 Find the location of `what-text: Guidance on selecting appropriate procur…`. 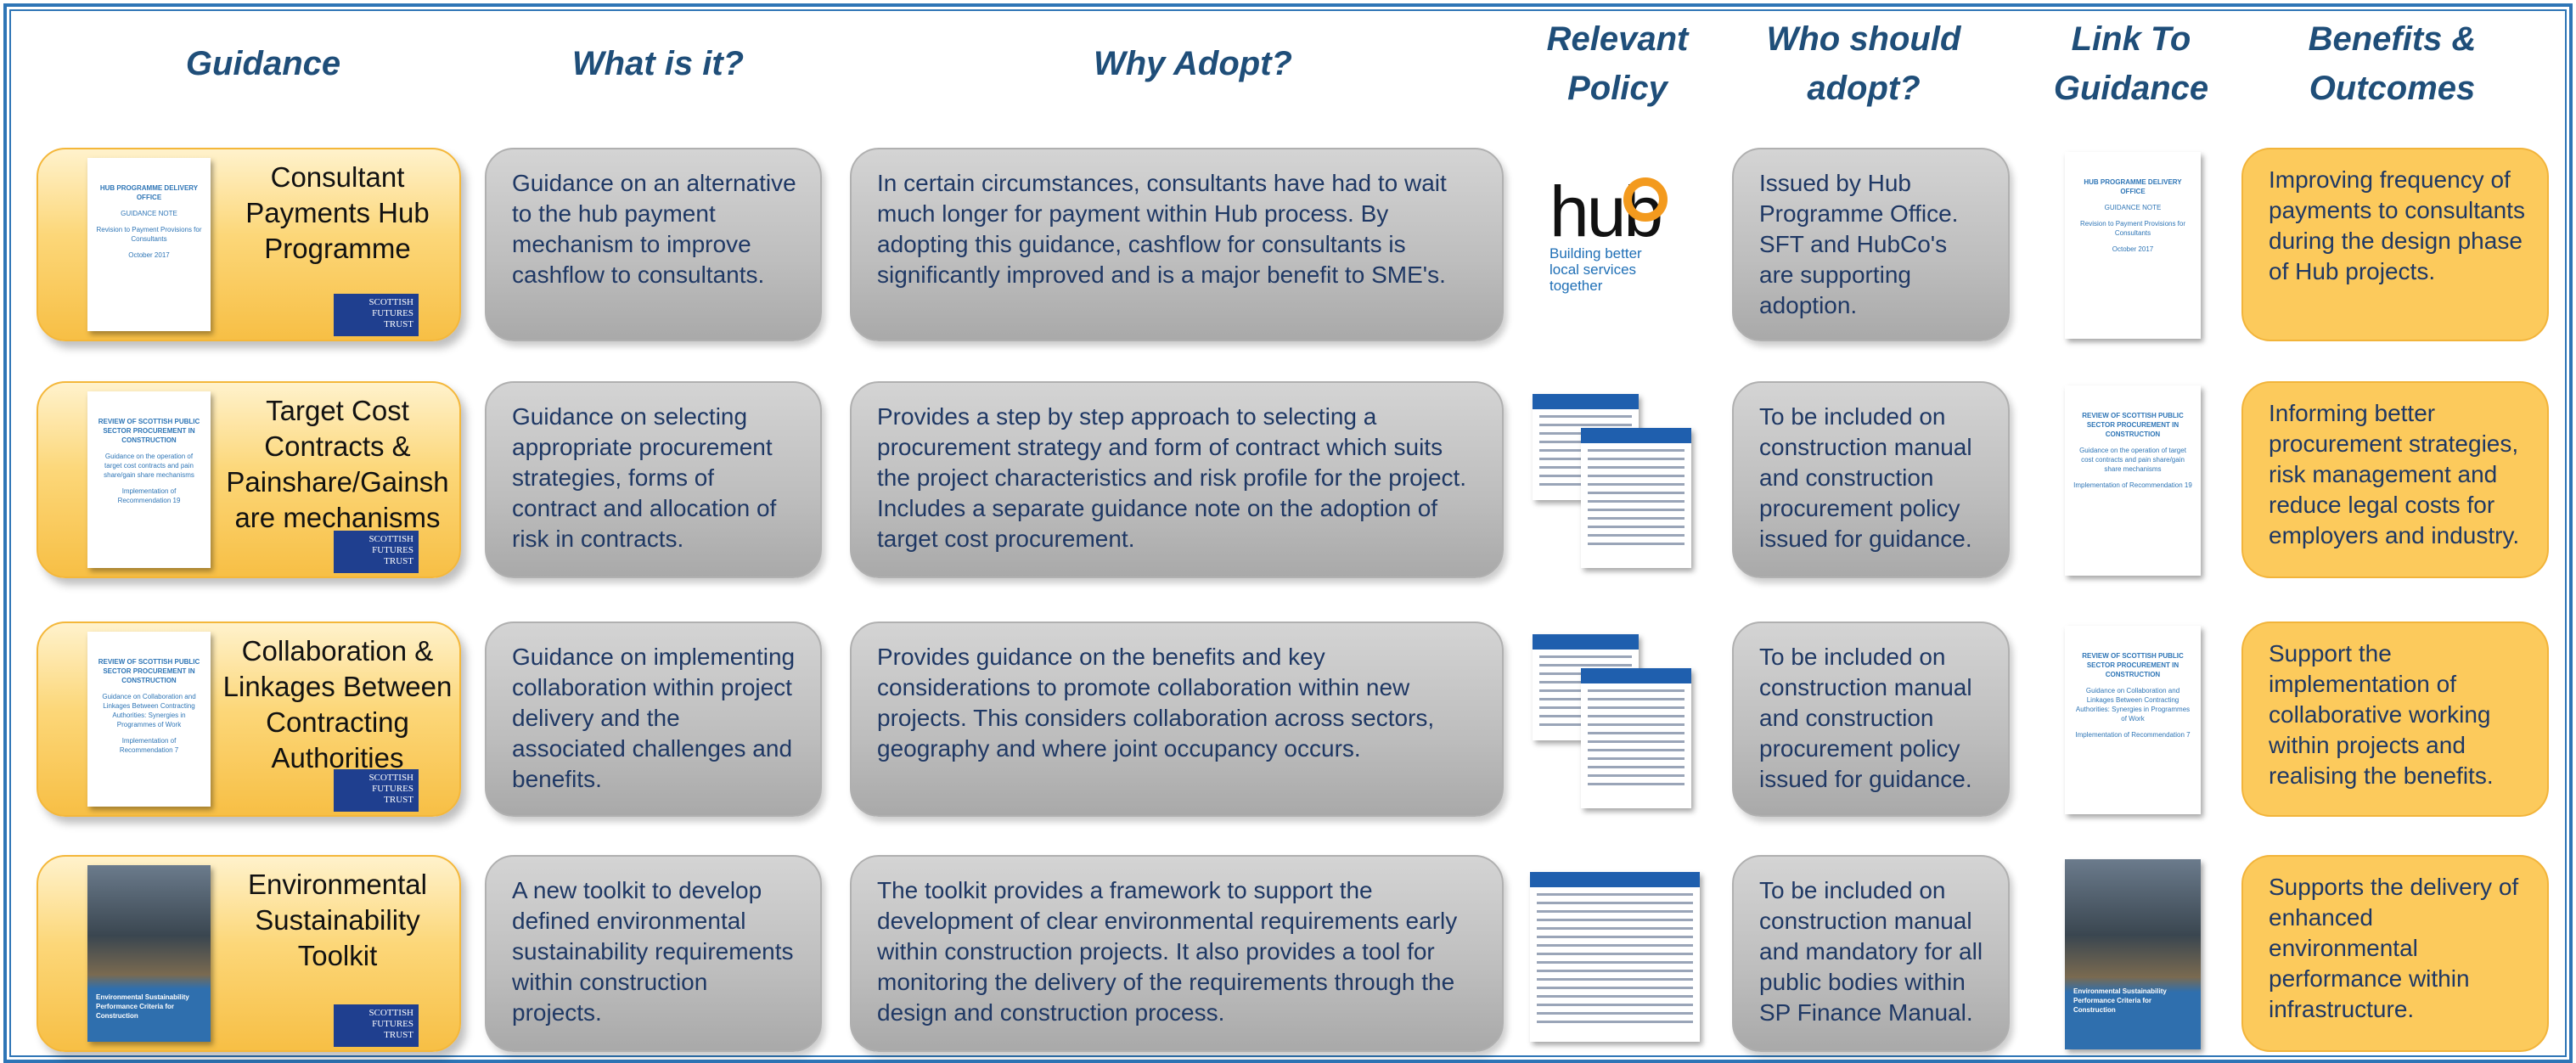

what-text: Guidance on selecting appropriate procur… is located at coordinates (644, 477).